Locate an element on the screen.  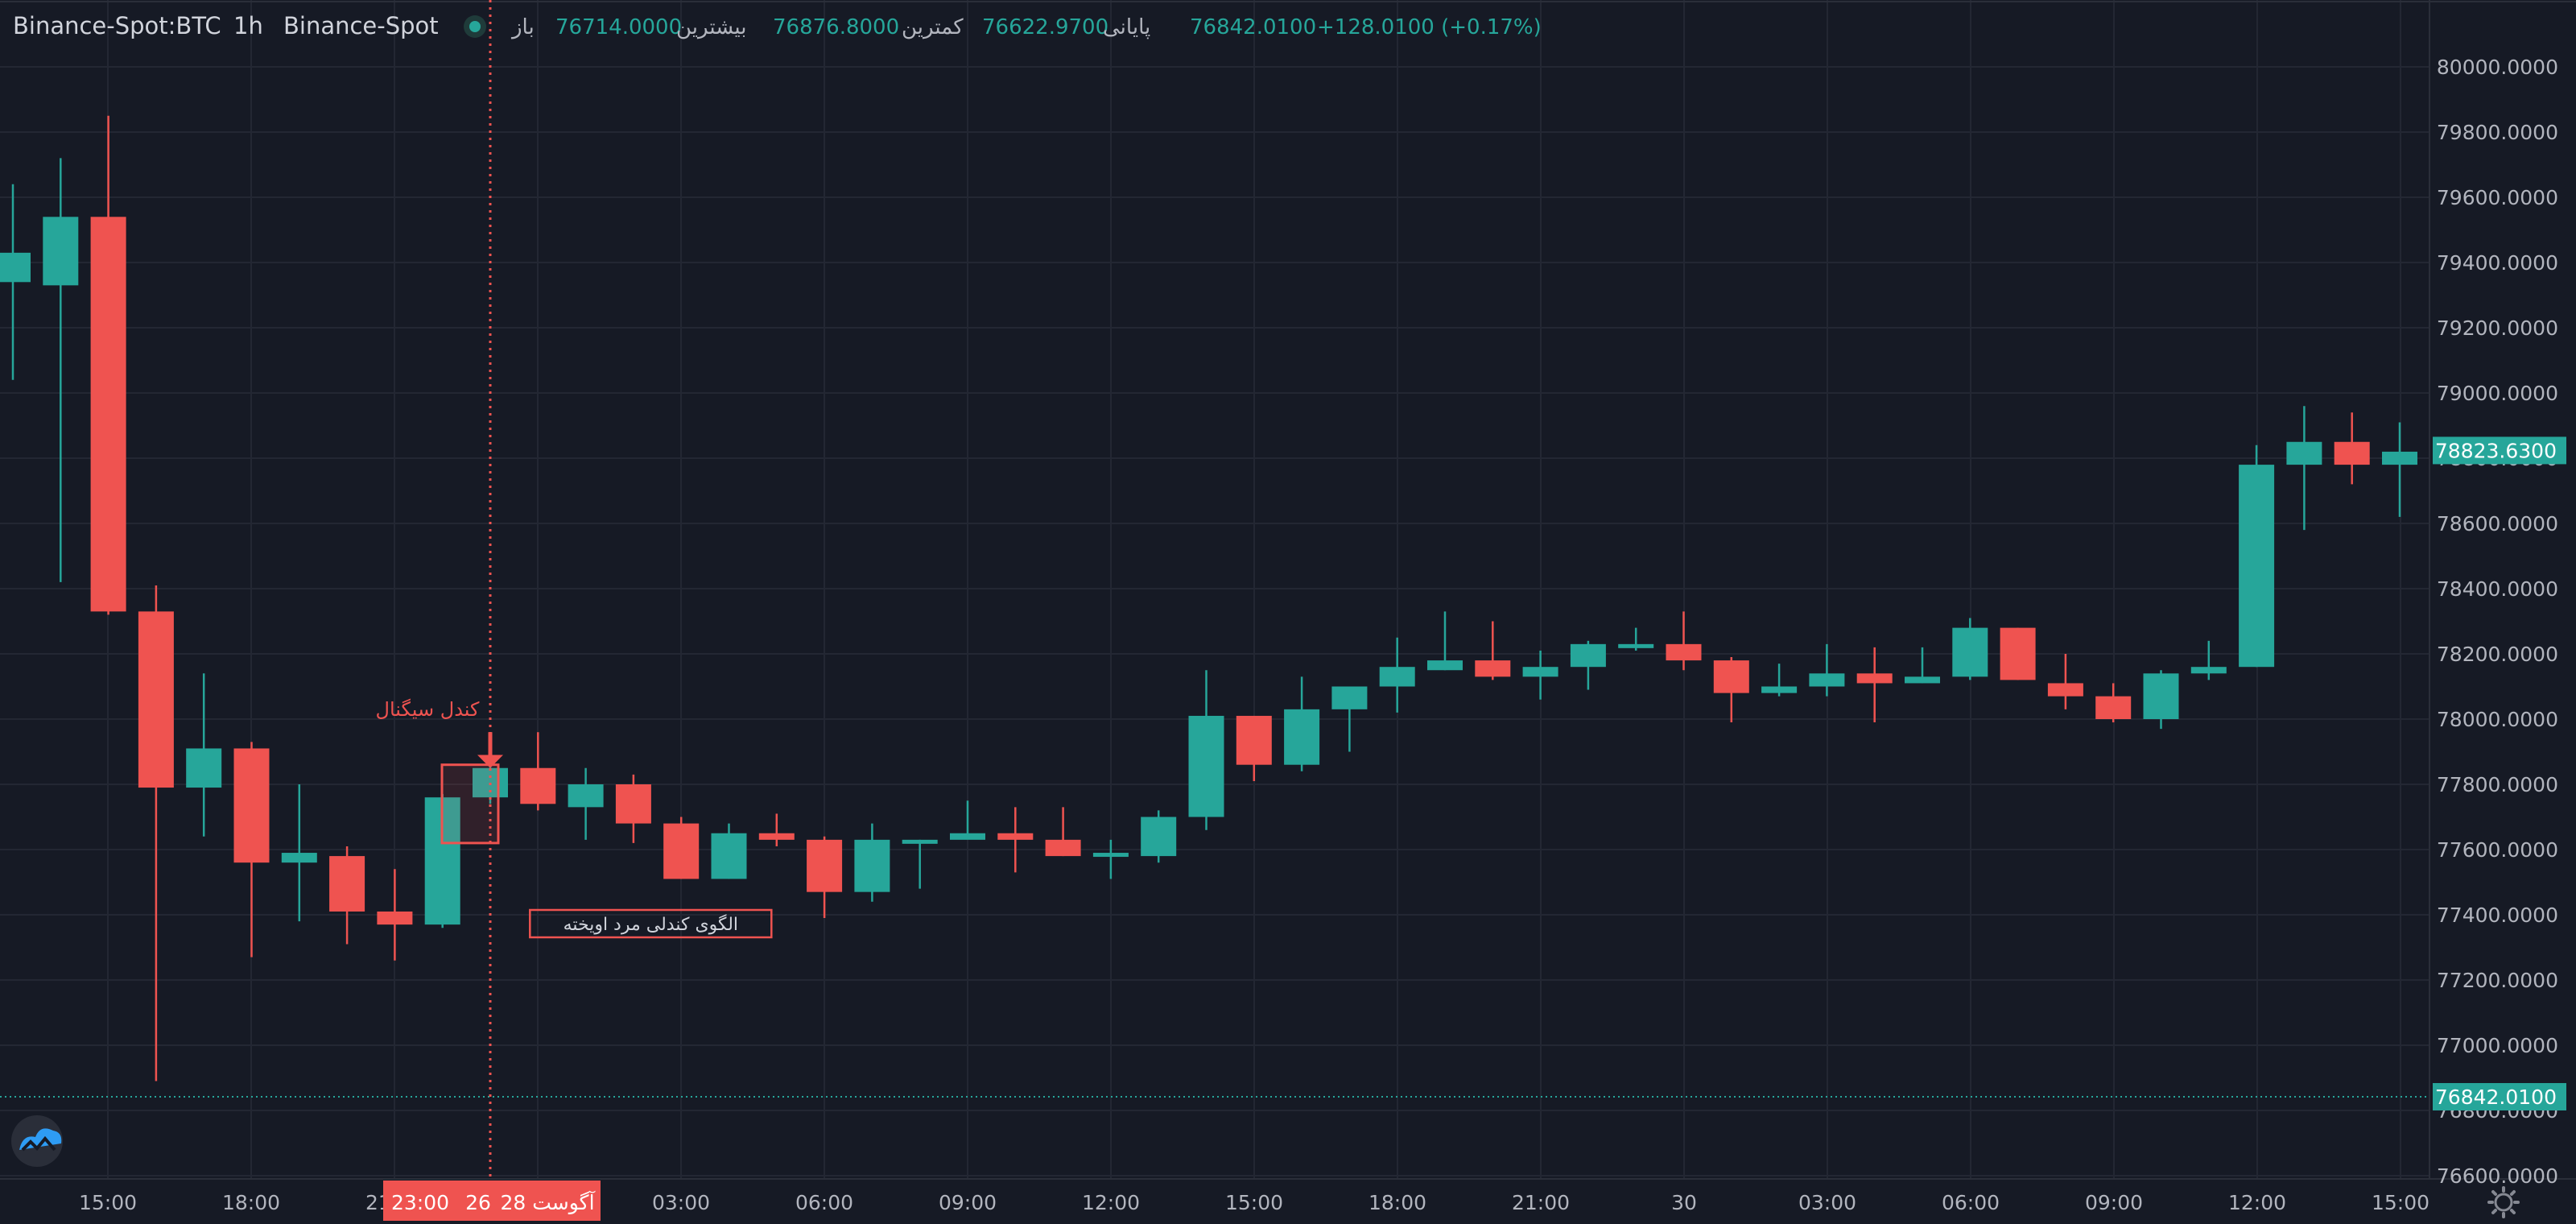
logo-button is located at coordinates (37, 1141).